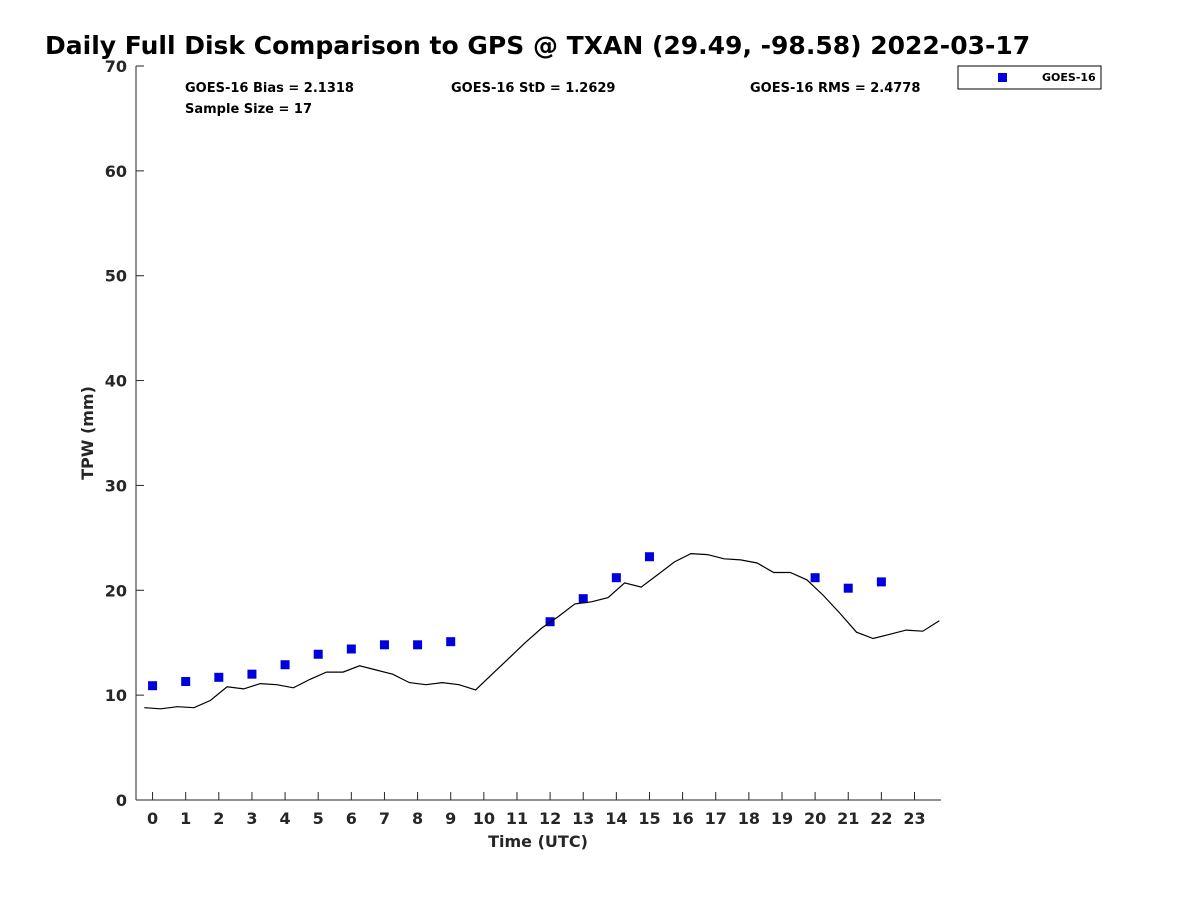 The image size is (1200, 900). I want to click on y-tick-label: 70, so click(116, 66).